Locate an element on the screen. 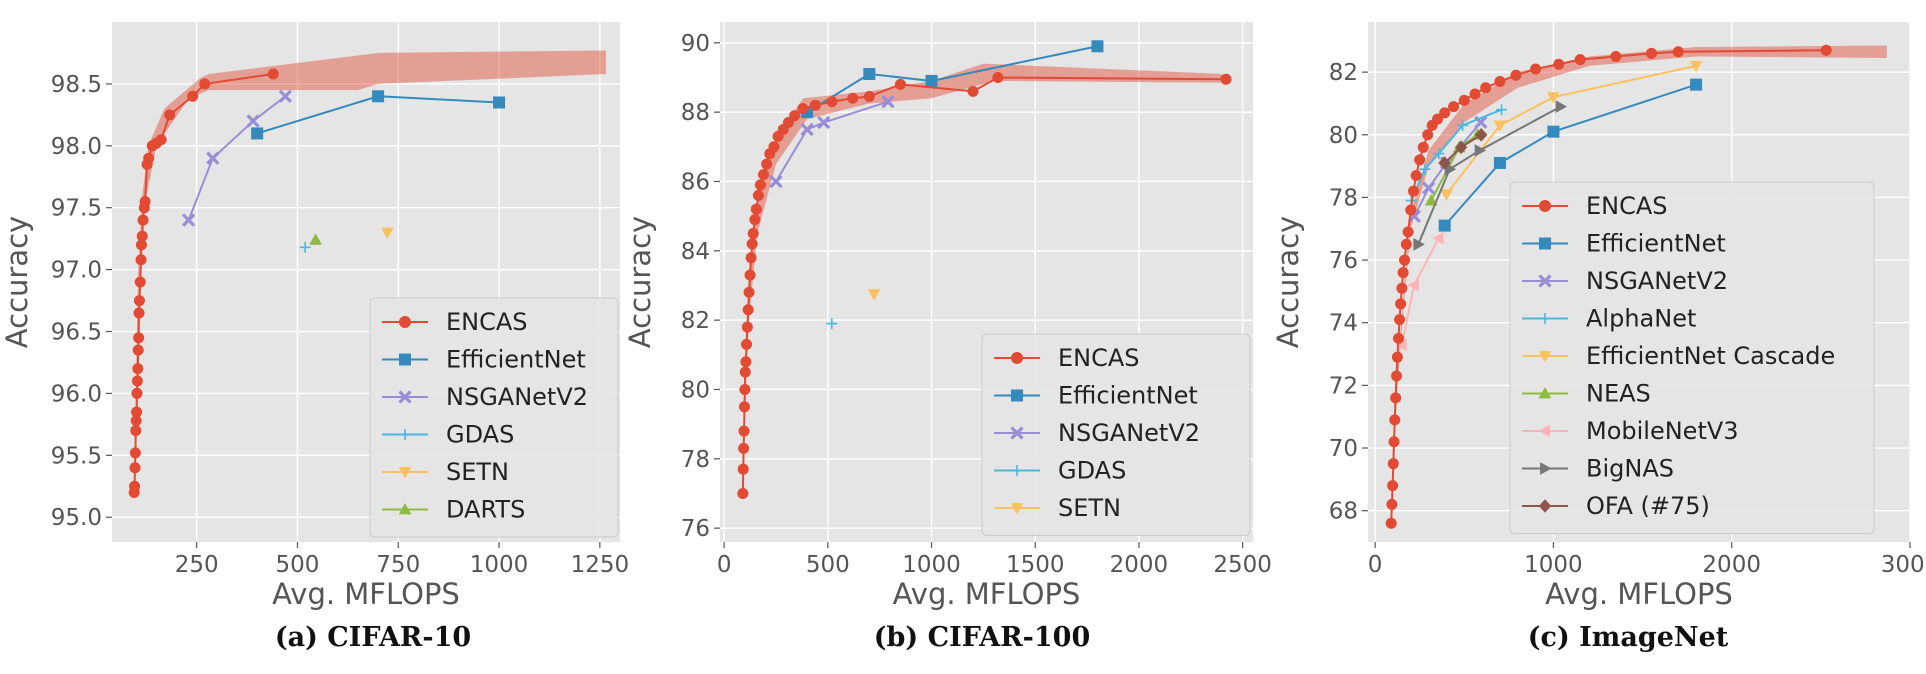 The width and height of the screenshot is (1926, 674). y-tick-label: 78 is located at coordinates (695, 460).